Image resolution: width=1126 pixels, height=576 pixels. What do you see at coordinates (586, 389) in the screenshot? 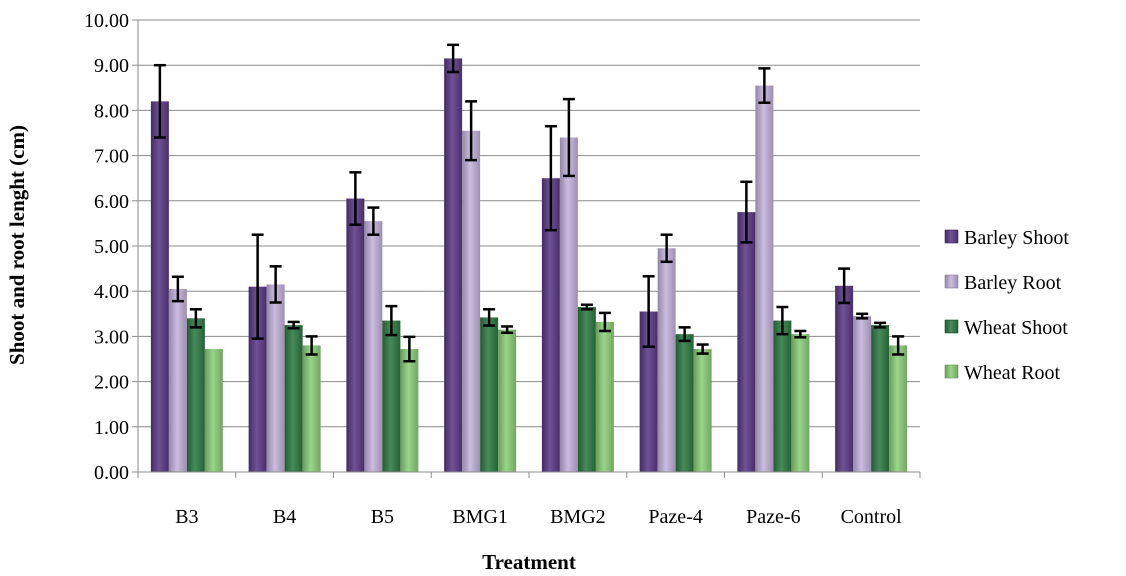
I see `bar-wheat-shoot-bmg2` at bounding box center [586, 389].